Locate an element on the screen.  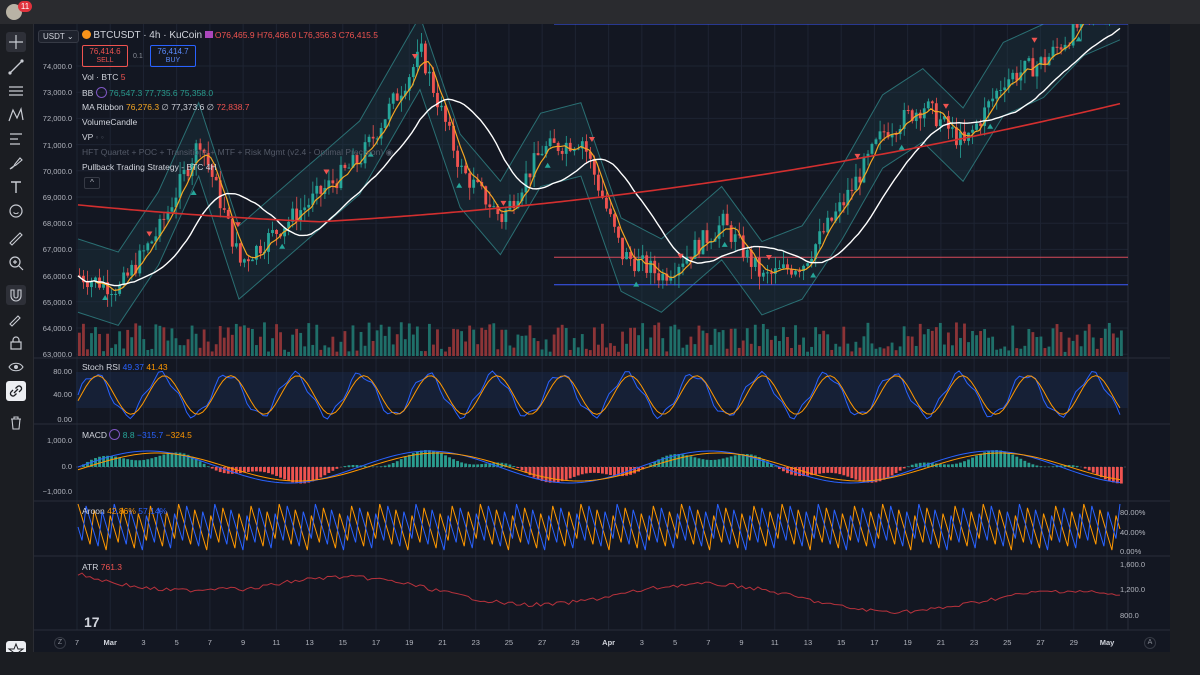
fib-retracement-icon is located at coordinates (16, 91).